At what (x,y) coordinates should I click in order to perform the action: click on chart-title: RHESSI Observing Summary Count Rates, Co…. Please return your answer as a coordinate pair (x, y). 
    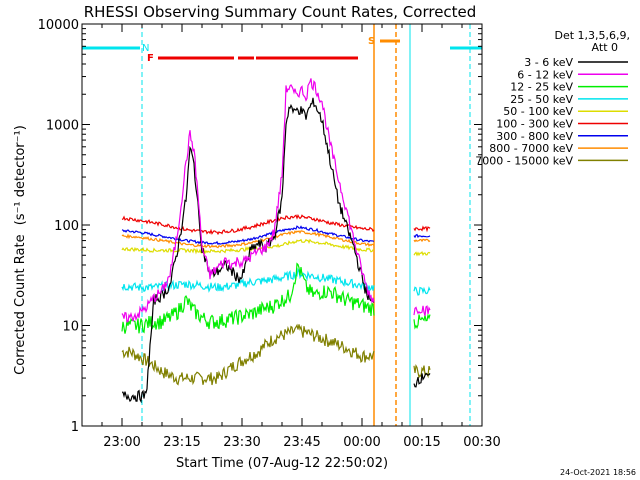
    Looking at the image, I should click on (280, 12).